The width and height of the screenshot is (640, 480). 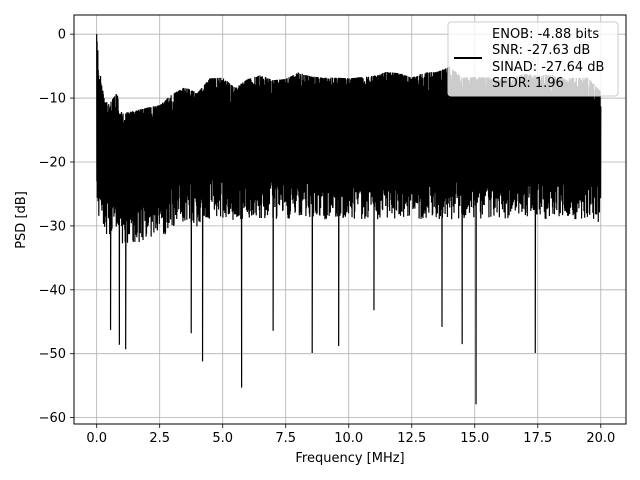 I want to click on legend-line-sinad: SINAD: -27.64 dB, so click(x=548, y=67).